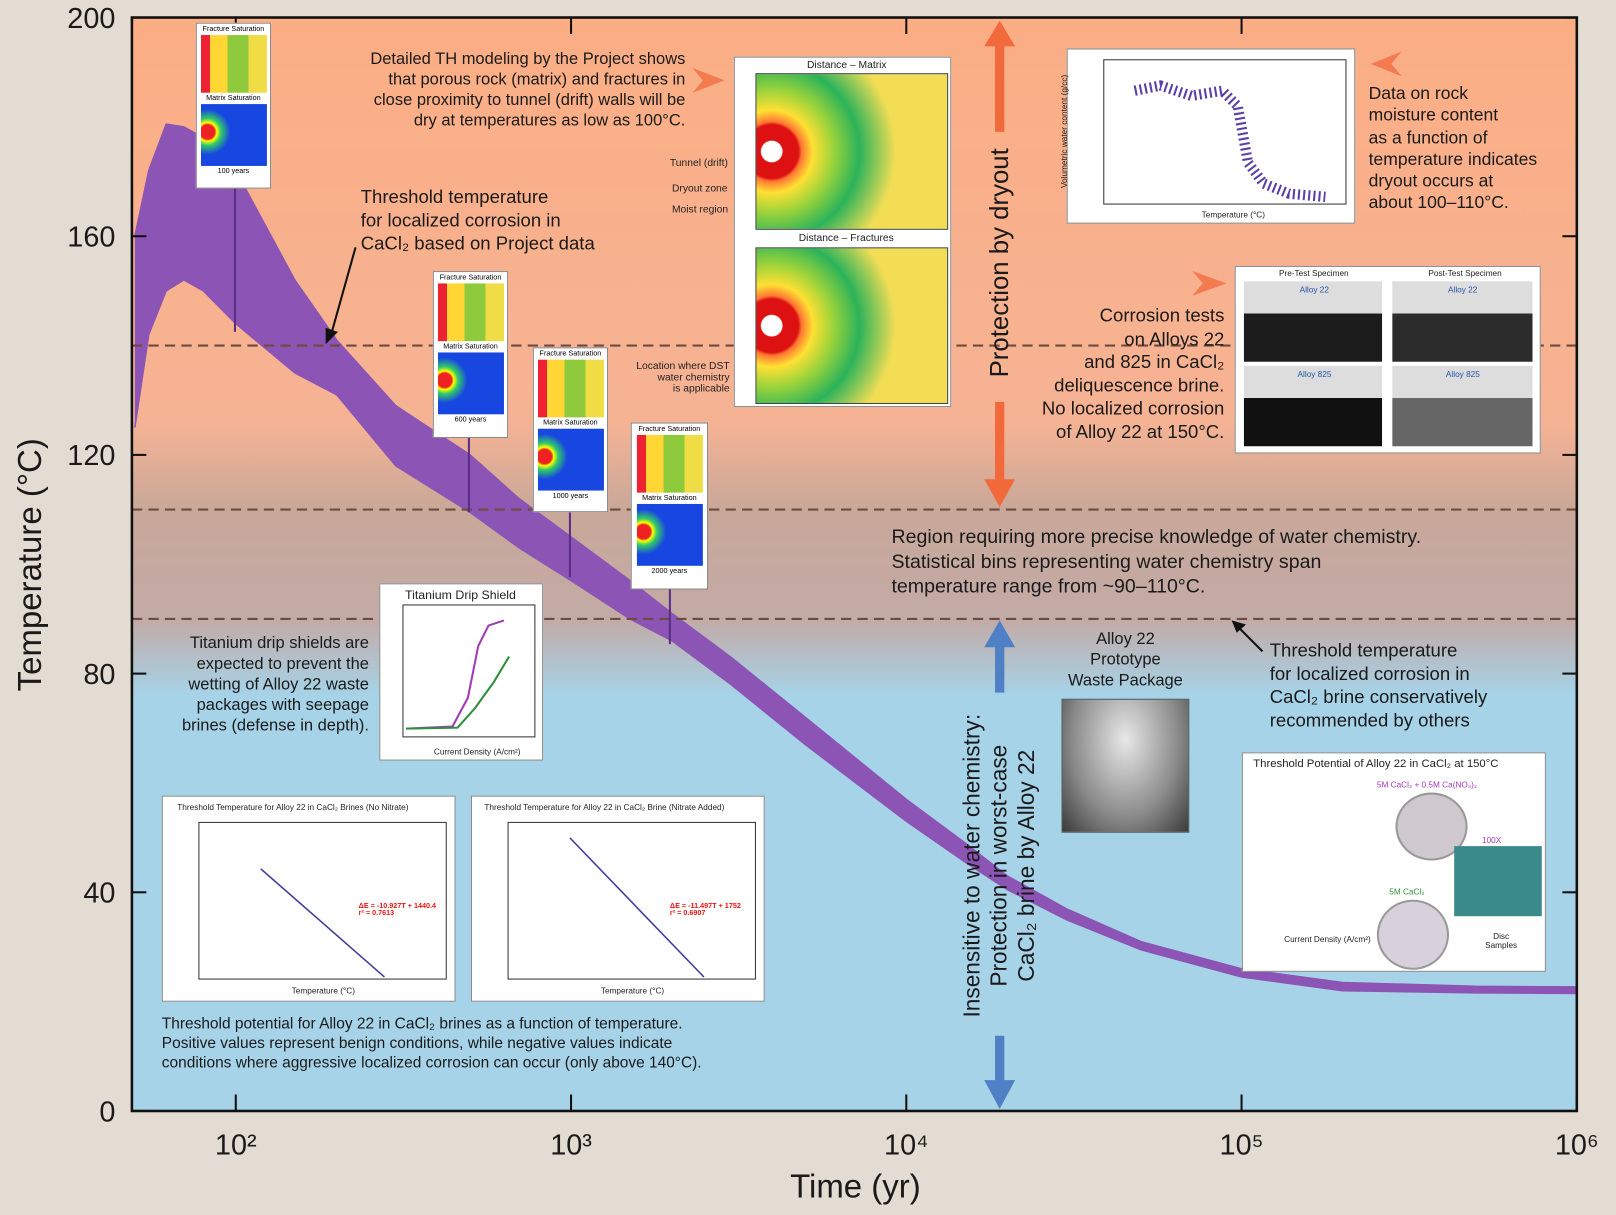 The width and height of the screenshot is (1616, 1215). Describe the element at coordinates (99, 894) in the screenshot. I see `y-tick-label: 40` at that location.